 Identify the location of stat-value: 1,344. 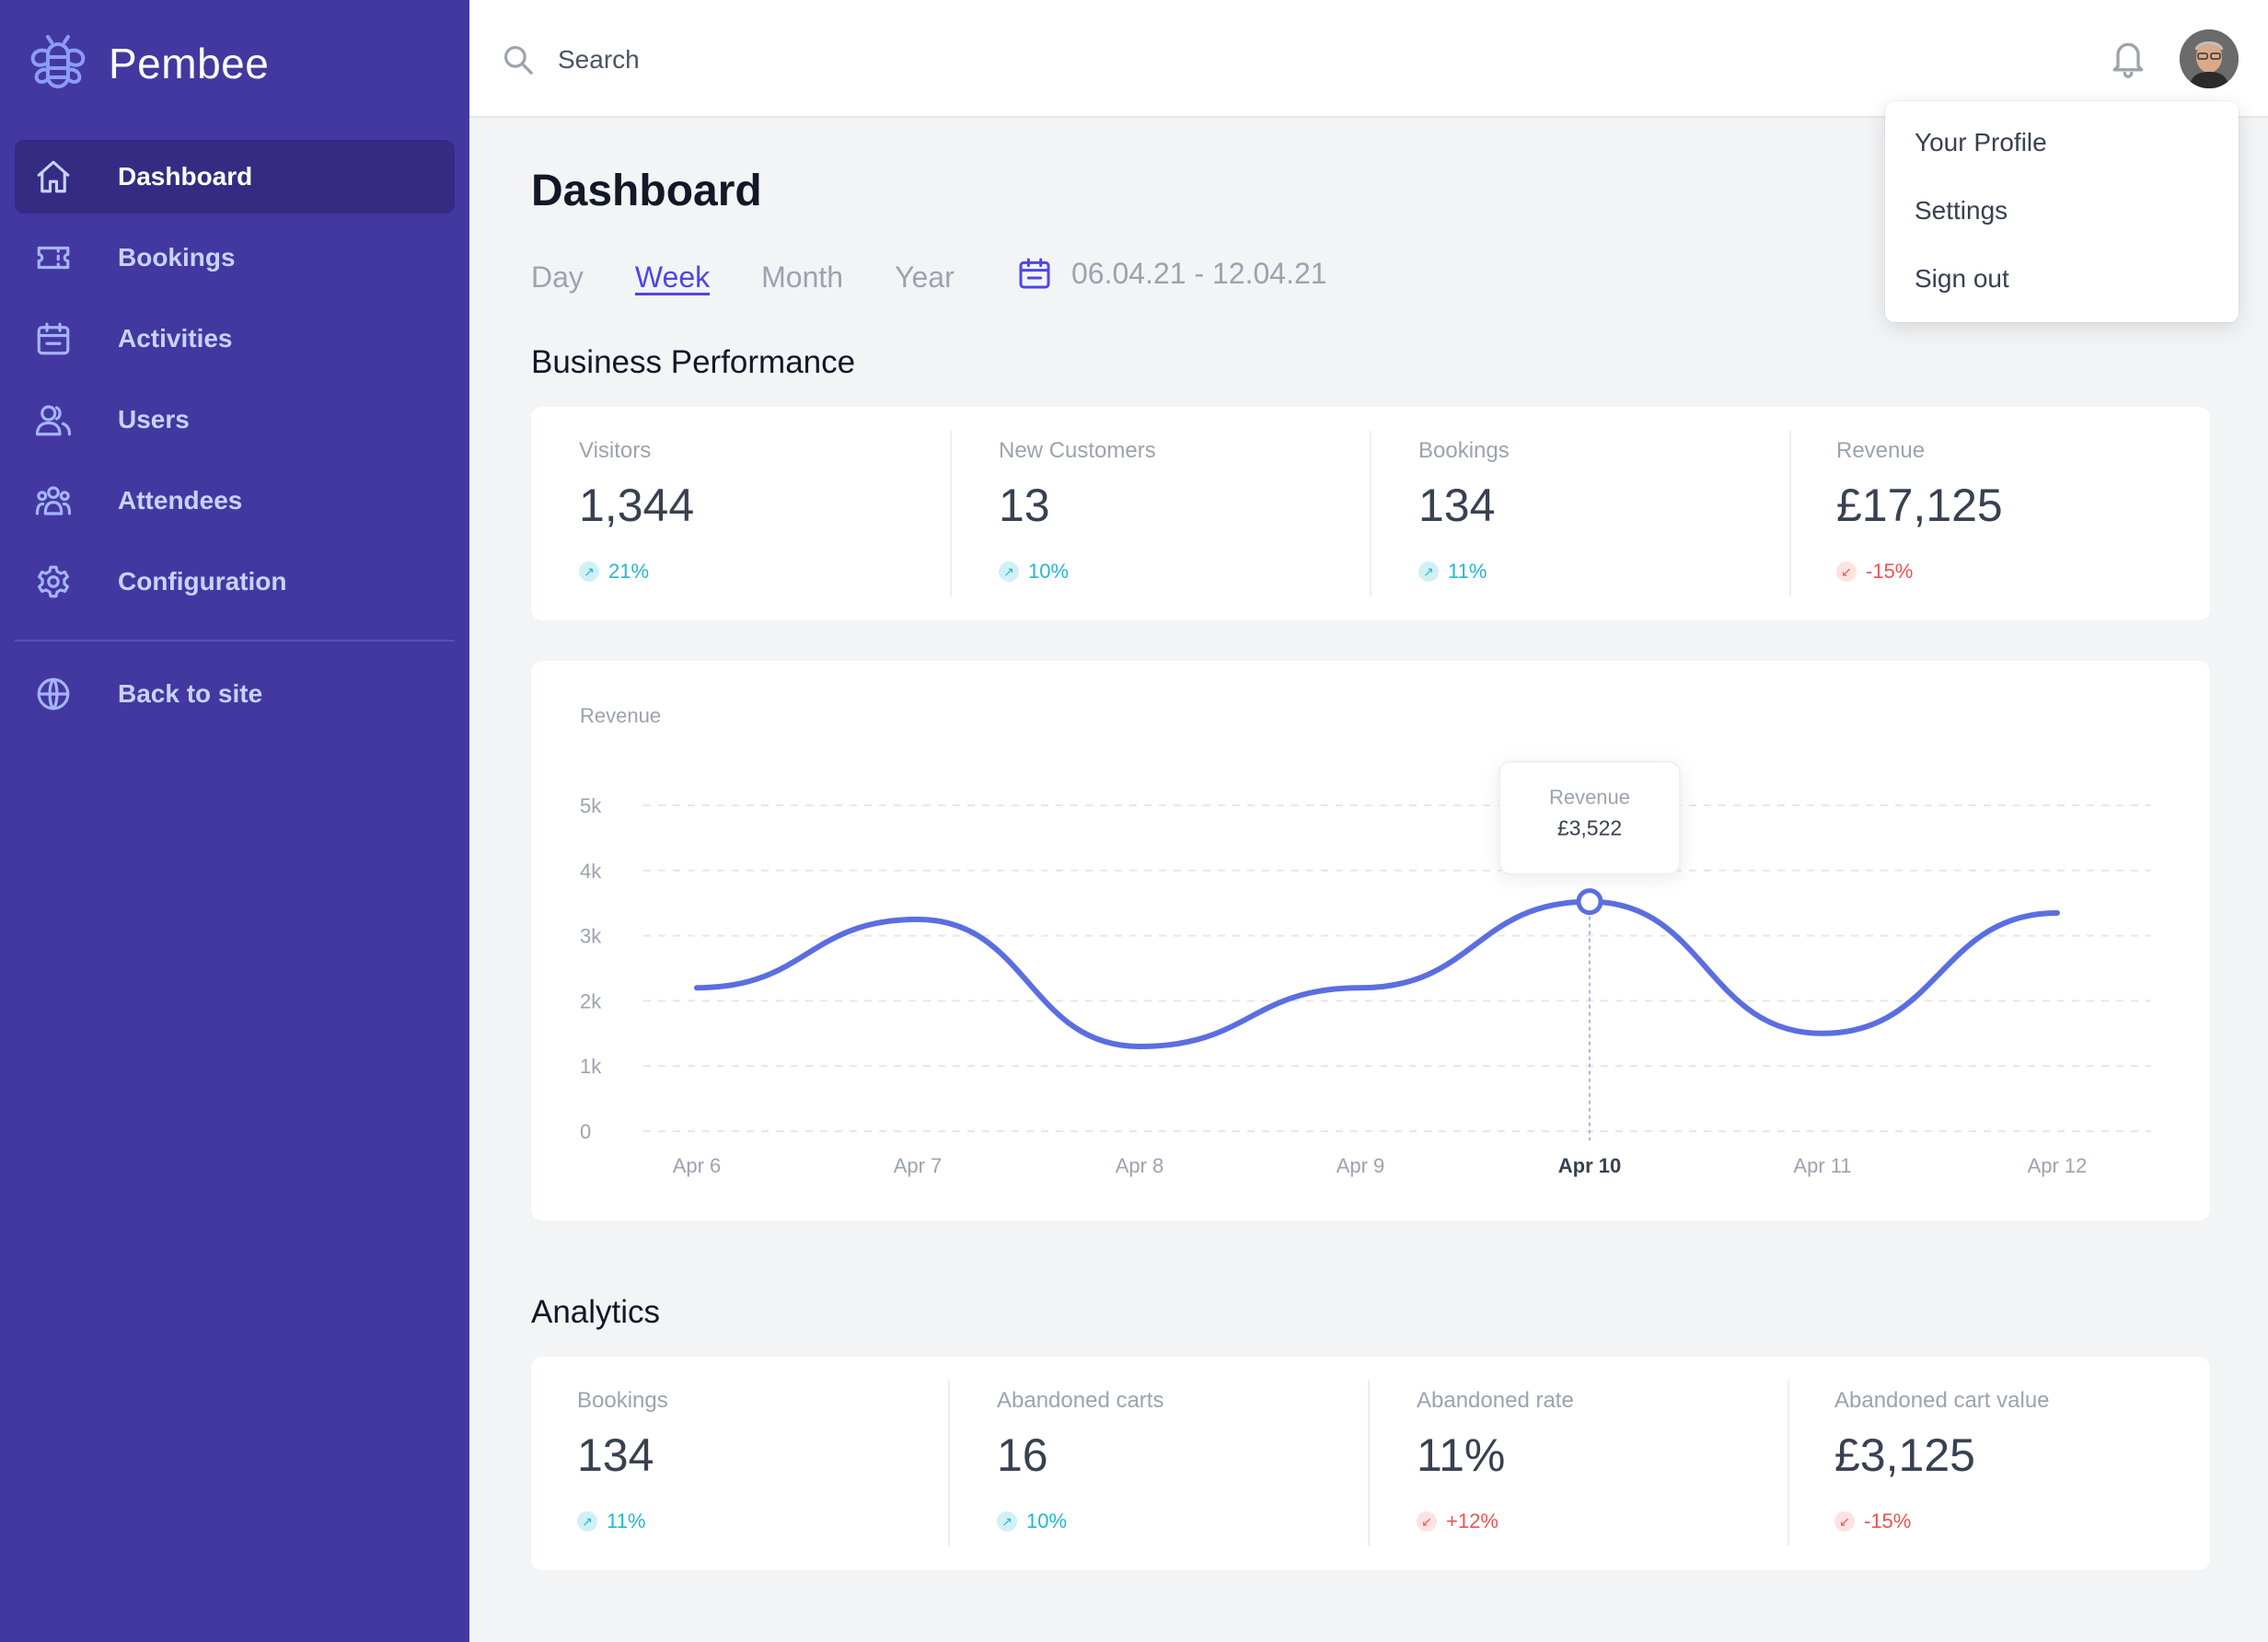
(637, 505).